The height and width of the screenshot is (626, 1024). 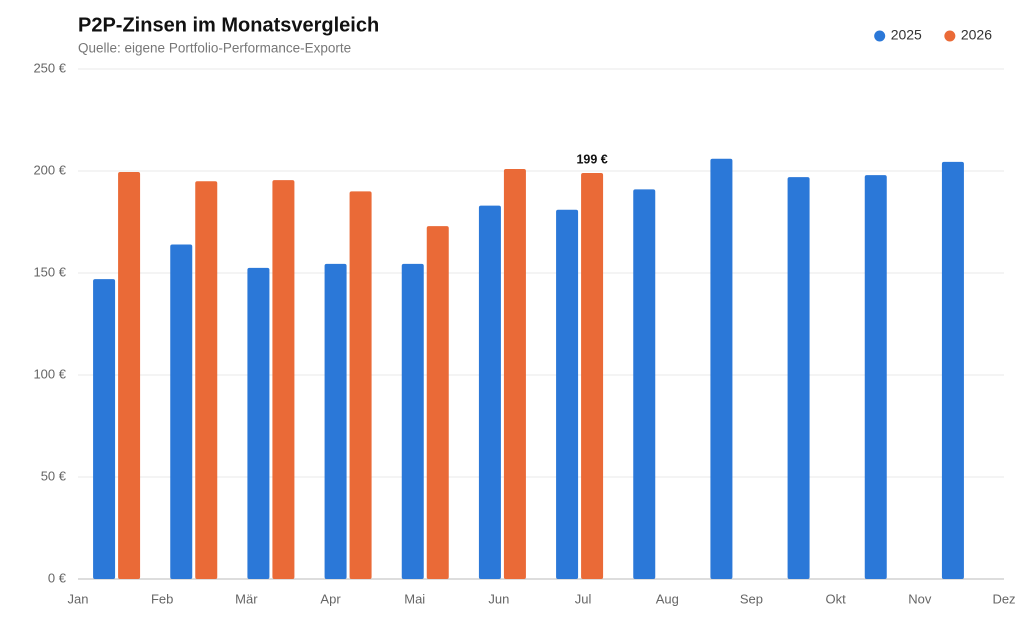 What do you see at coordinates (906, 35) in the screenshot?
I see `legend-label: 2025` at bounding box center [906, 35].